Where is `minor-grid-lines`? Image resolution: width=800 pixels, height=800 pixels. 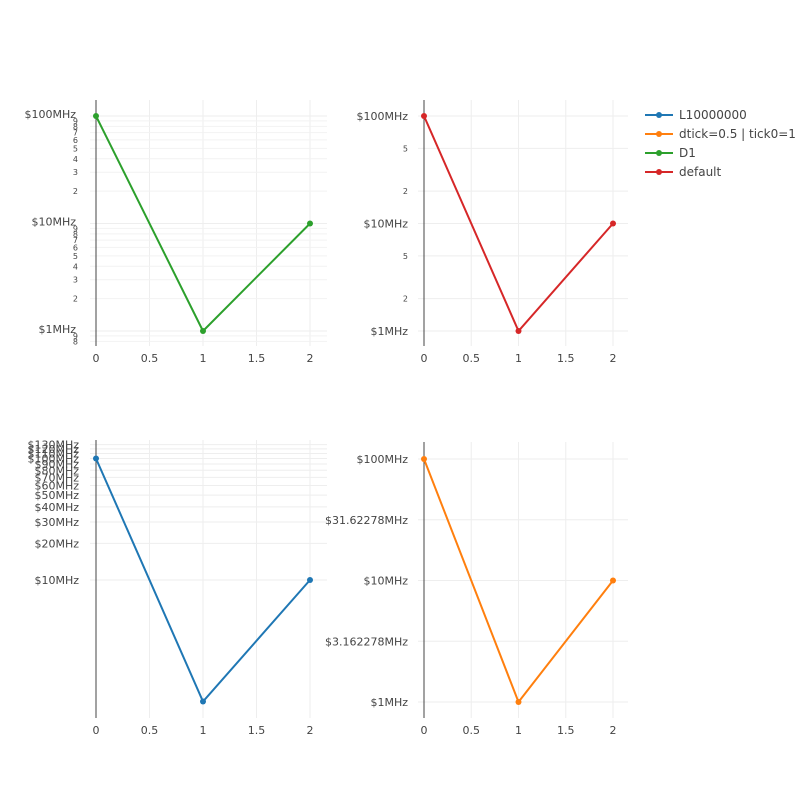 minor-grid-lines is located at coordinates (208, 231).